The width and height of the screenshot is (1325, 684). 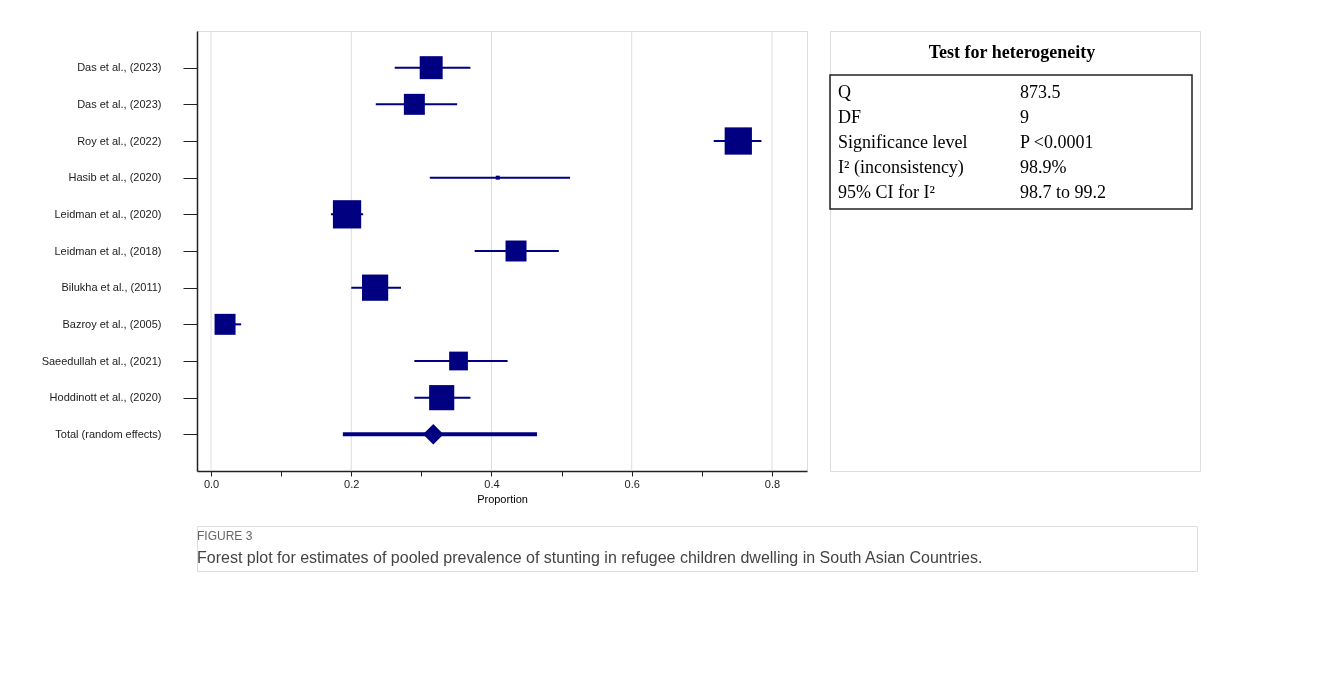 I want to click on text: 873.5, so click(x=1040, y=92).